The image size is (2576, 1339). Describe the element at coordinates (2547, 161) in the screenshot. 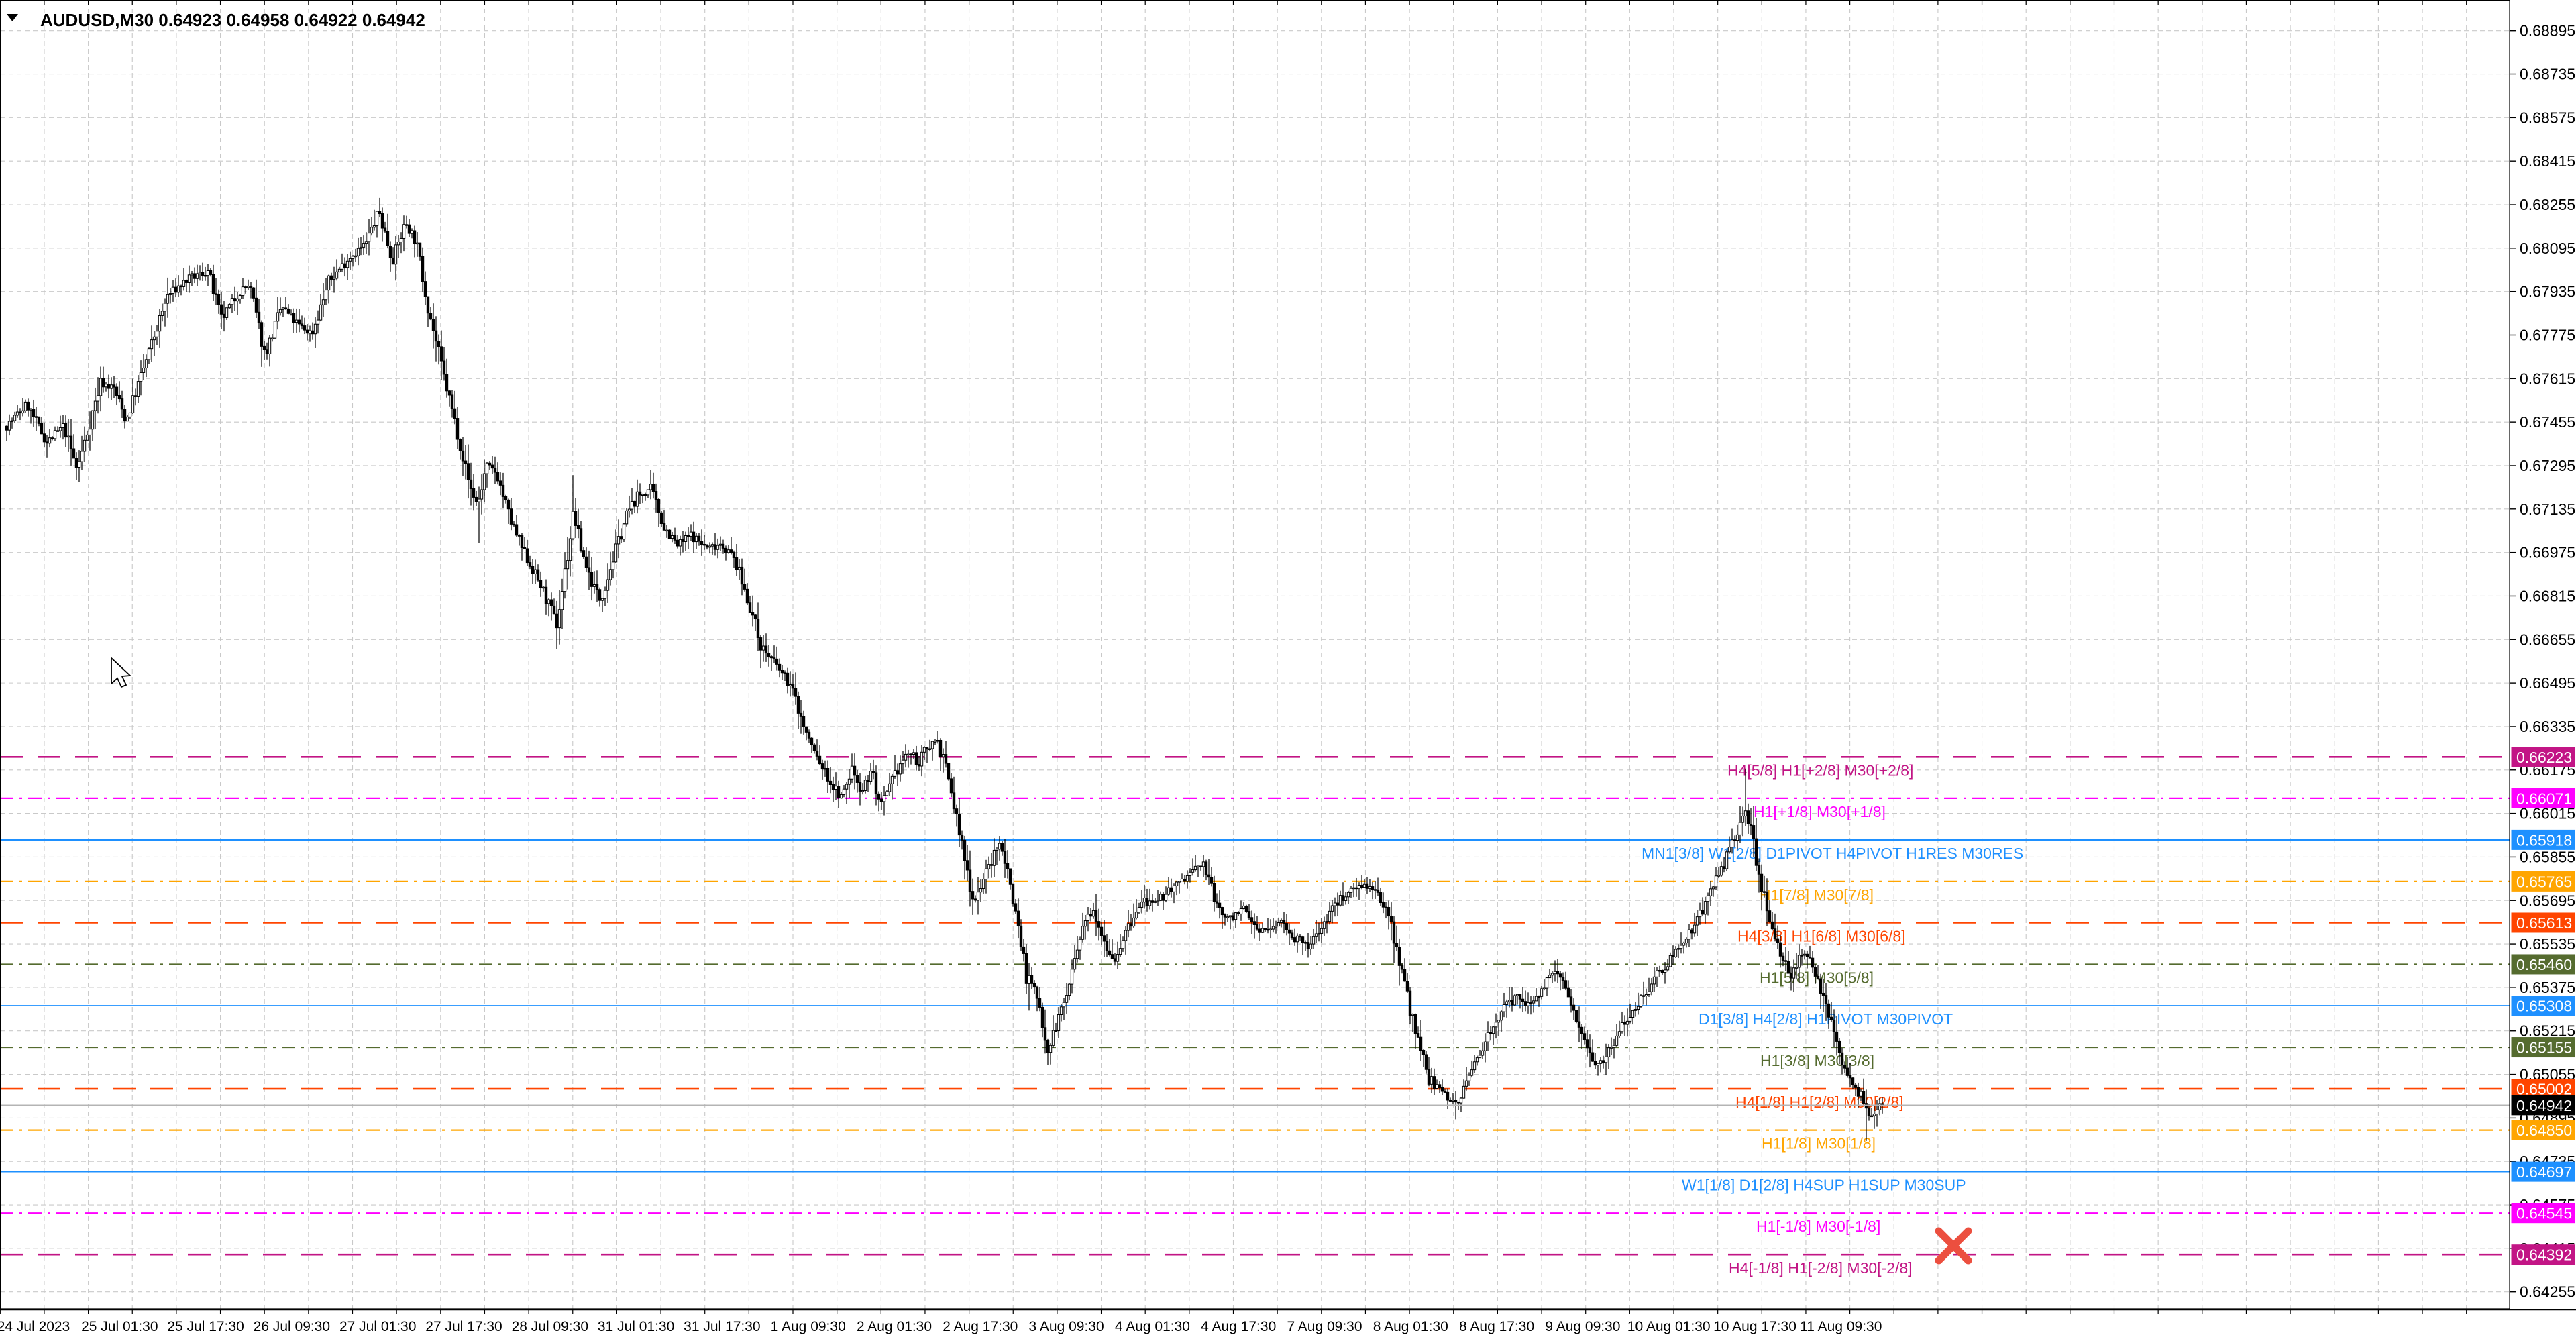

I see `price-axis-label: 0.68415` at that location.